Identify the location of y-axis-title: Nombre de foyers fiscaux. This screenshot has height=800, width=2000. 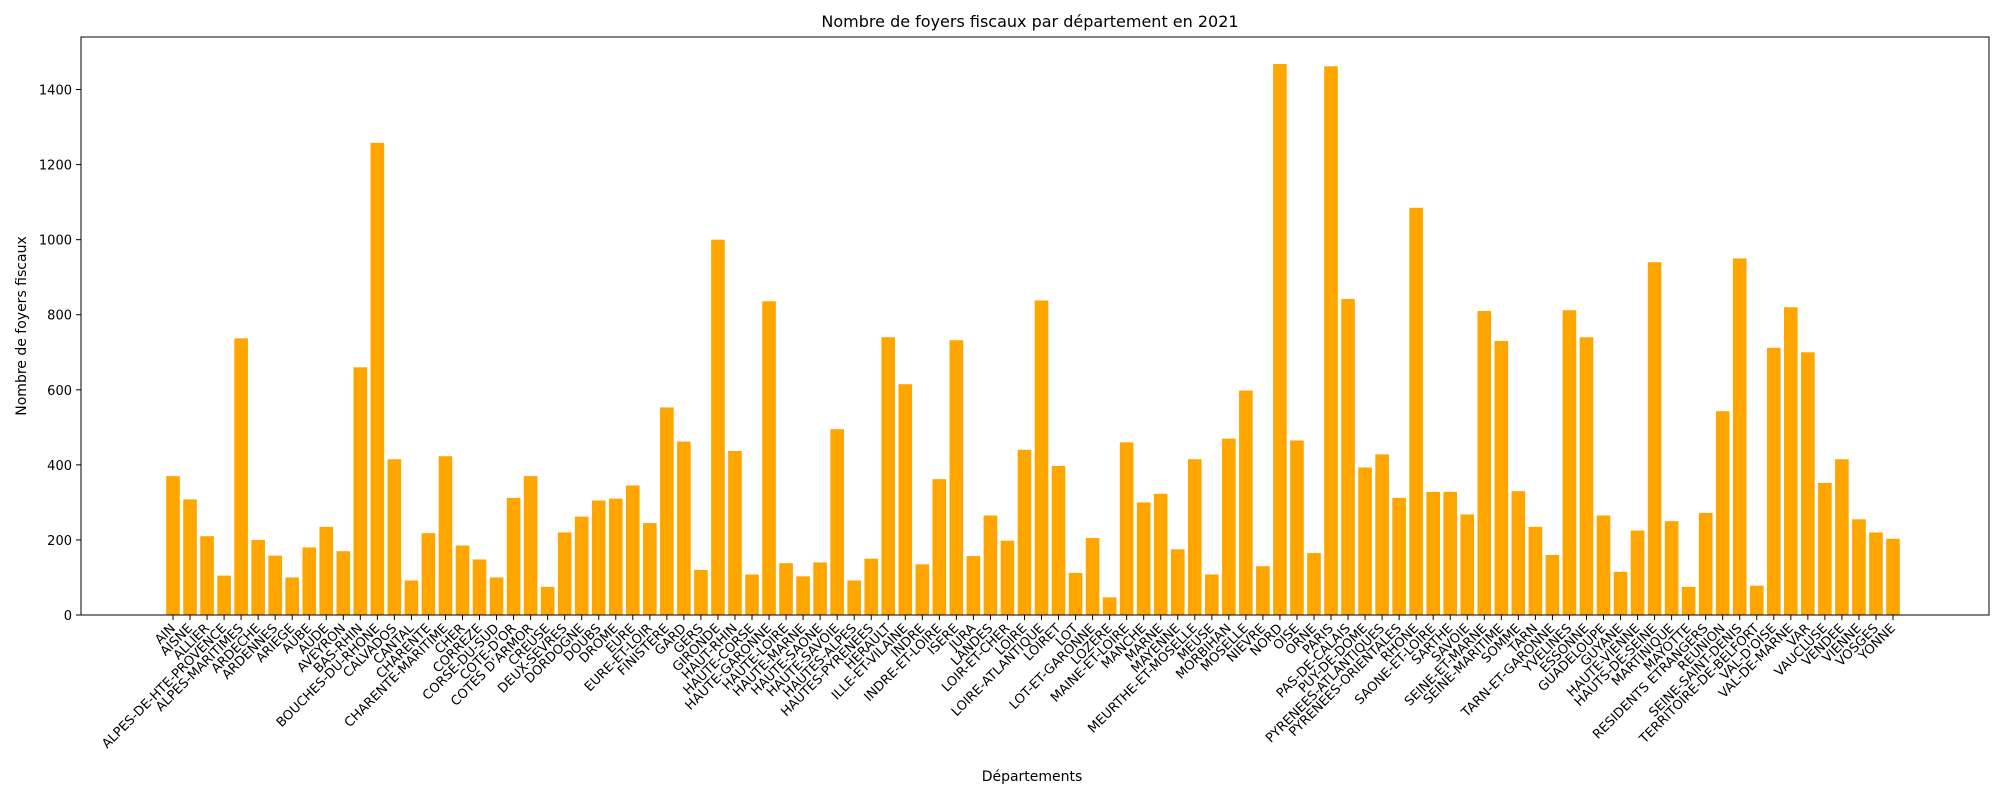
(22, 325).